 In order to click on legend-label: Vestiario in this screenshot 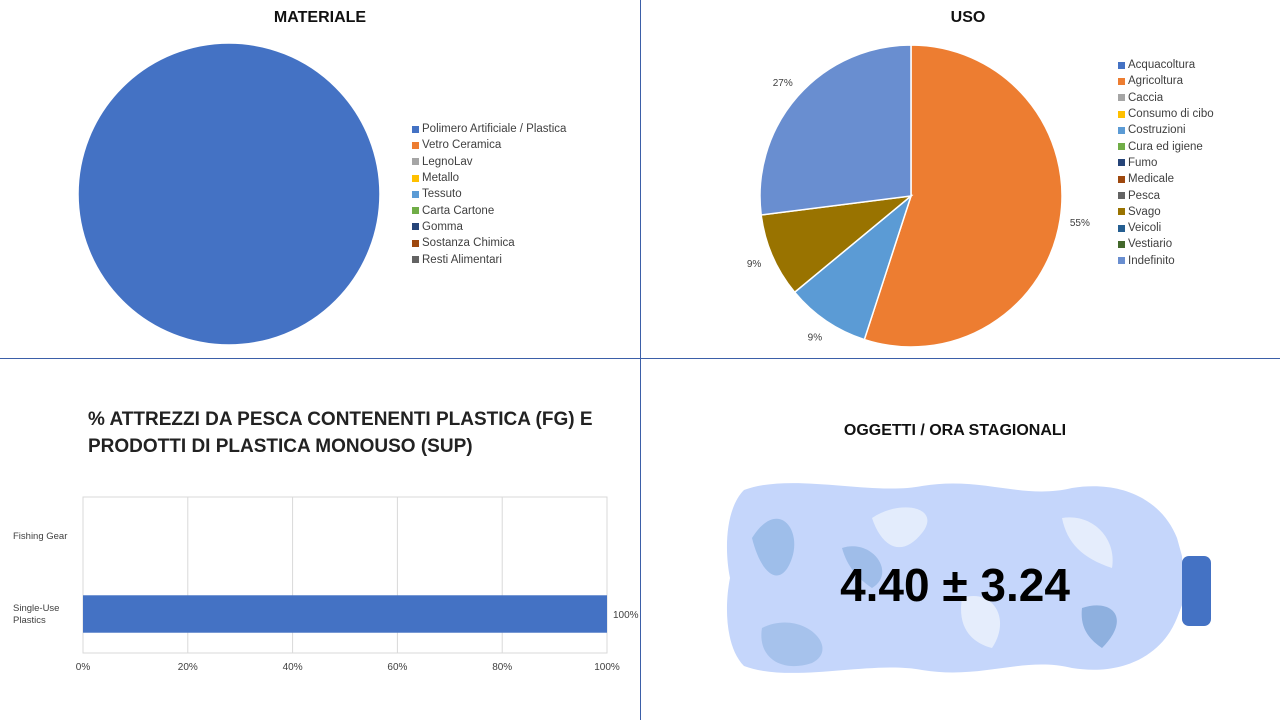, I will do `click(1150, 244)`.